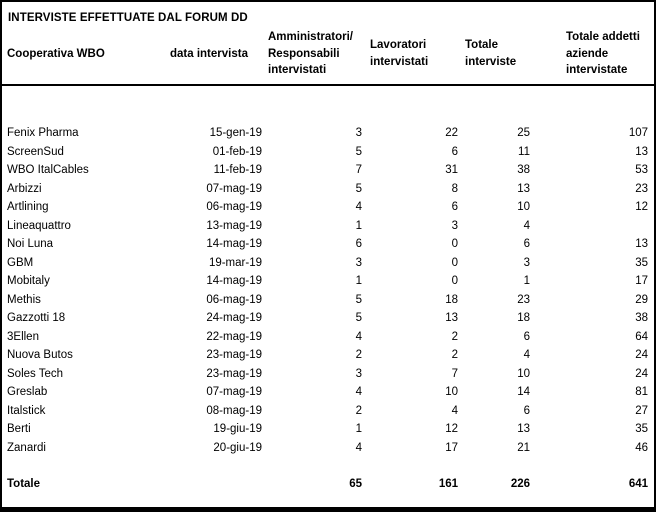 The image size is (656, 512). Describe the element at coordinates (414, 57) in the screenshot. I see `col-header-lavoratori-intervistati: Lavoratori intervistati` at that location.